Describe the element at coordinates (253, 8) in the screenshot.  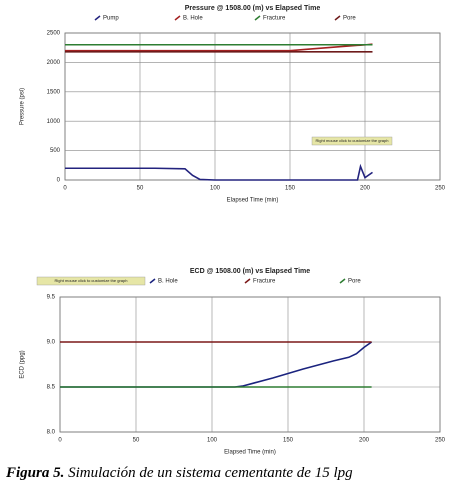
I see `chart-title: Pressure @ 1508.00 (m) vs Elapsed Time` at that location.